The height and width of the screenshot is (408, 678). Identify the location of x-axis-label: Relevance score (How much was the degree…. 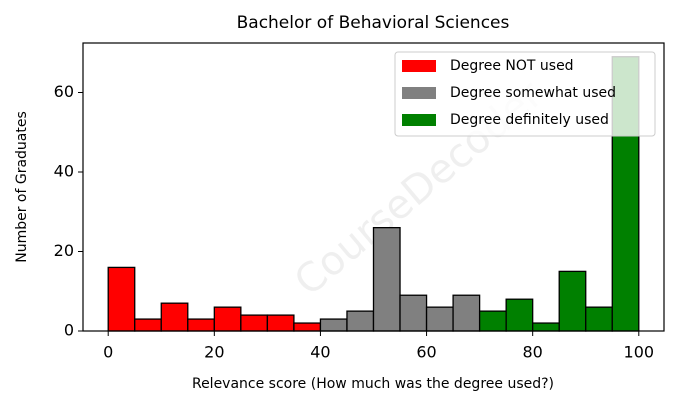
(373, 384).